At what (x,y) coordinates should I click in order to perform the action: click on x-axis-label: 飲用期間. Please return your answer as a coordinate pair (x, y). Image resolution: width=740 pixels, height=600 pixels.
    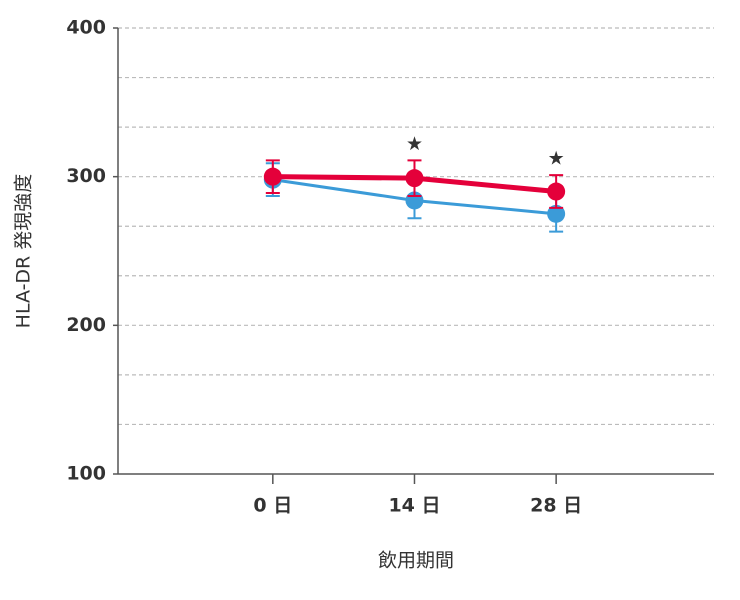
    Looking at the image, I should click on (416, 561).